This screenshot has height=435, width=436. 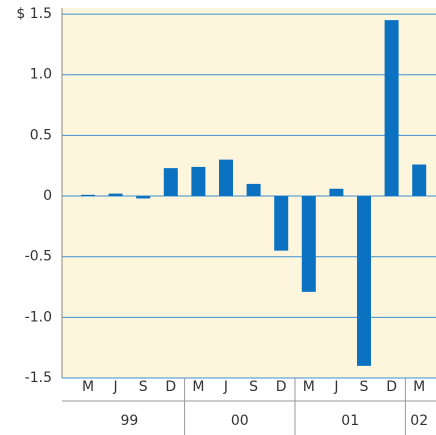 I want to click on year-label: 02, so click(x=419, y=421).